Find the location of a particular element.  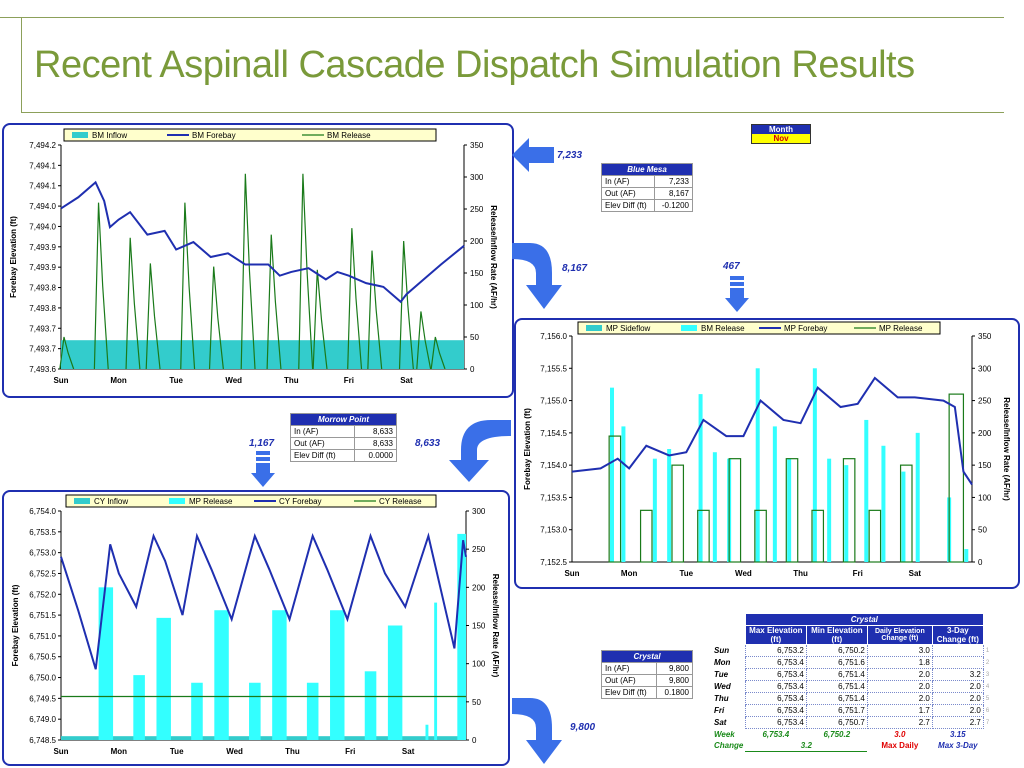

y-tick-label: 7,156.0 is located at coordinates (553, 336).